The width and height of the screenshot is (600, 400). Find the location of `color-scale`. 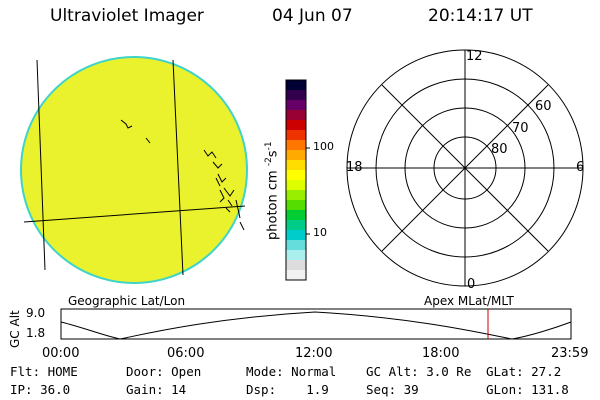

color-scale is located at coordinates (297, 180).